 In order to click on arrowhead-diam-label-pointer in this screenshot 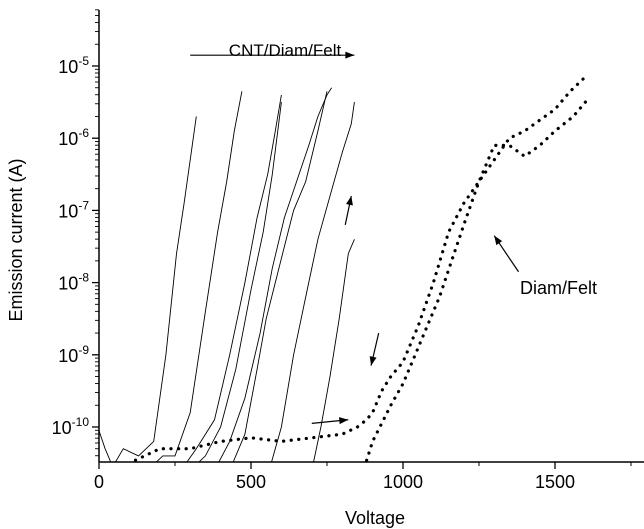, I will do `click(498, 240)`.